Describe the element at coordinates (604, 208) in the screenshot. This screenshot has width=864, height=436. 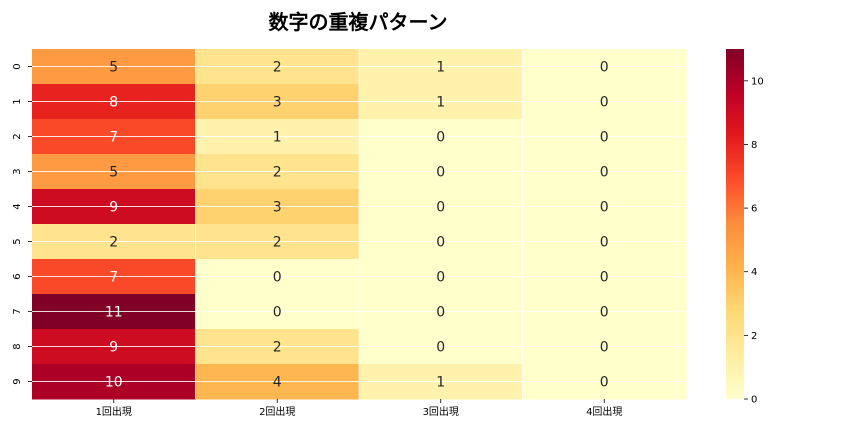
I see `cell-value-r4-c3: 0` at that location.